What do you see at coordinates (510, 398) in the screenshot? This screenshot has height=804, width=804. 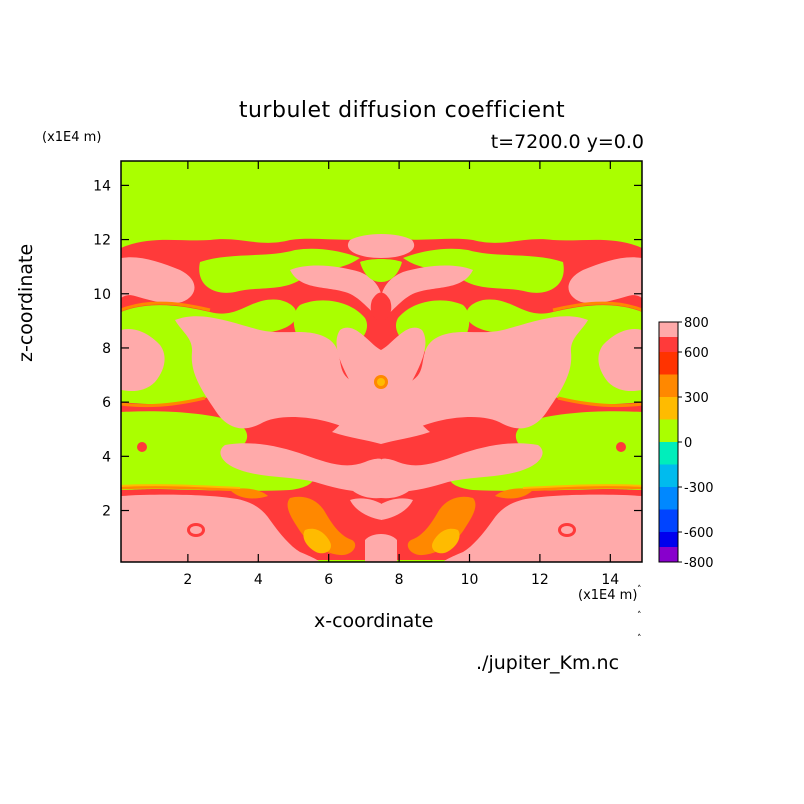 I see `contour-right-half` at bounding box center [510, 398].